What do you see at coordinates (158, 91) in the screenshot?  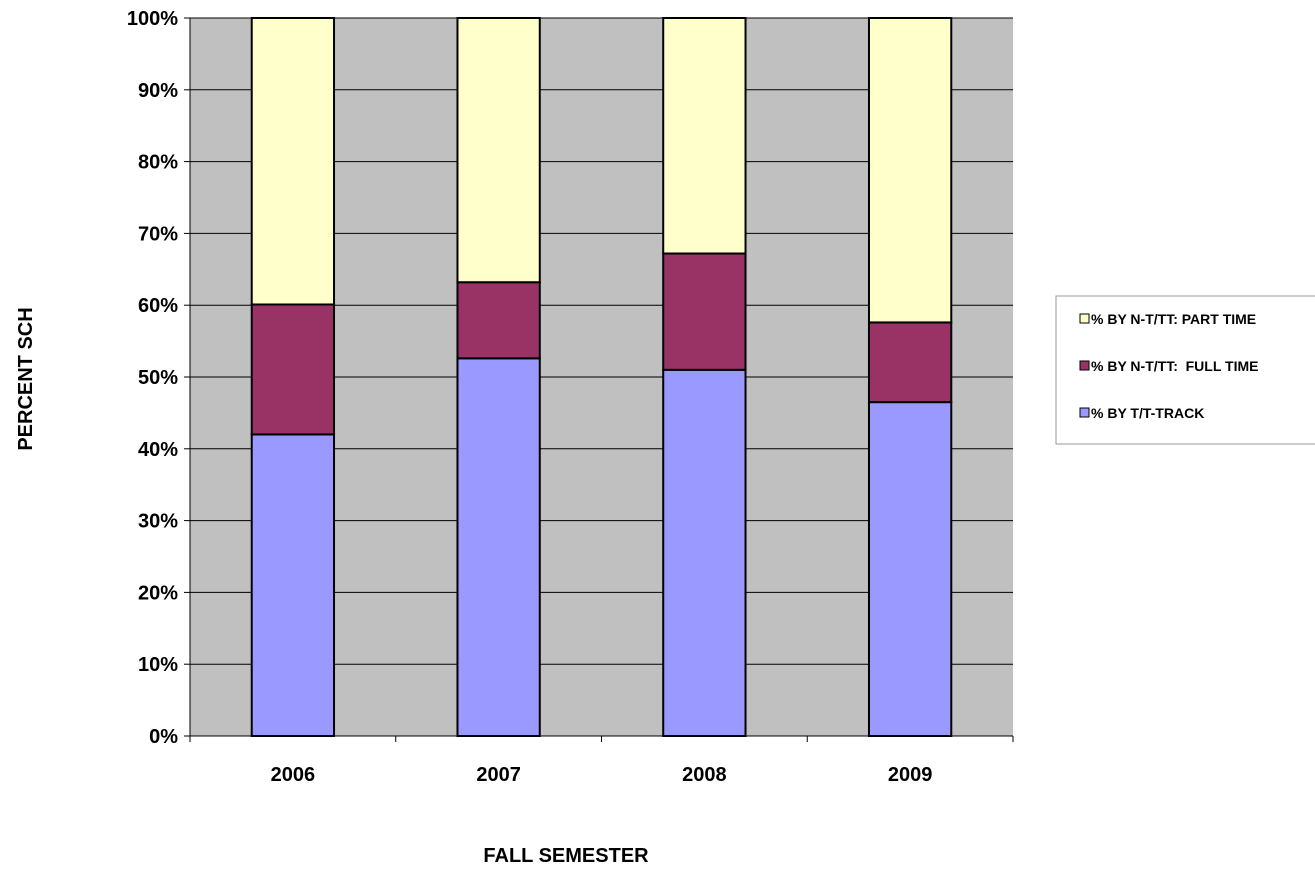 I see `y-tick-label: 90%` at bounding box center [158, 91].